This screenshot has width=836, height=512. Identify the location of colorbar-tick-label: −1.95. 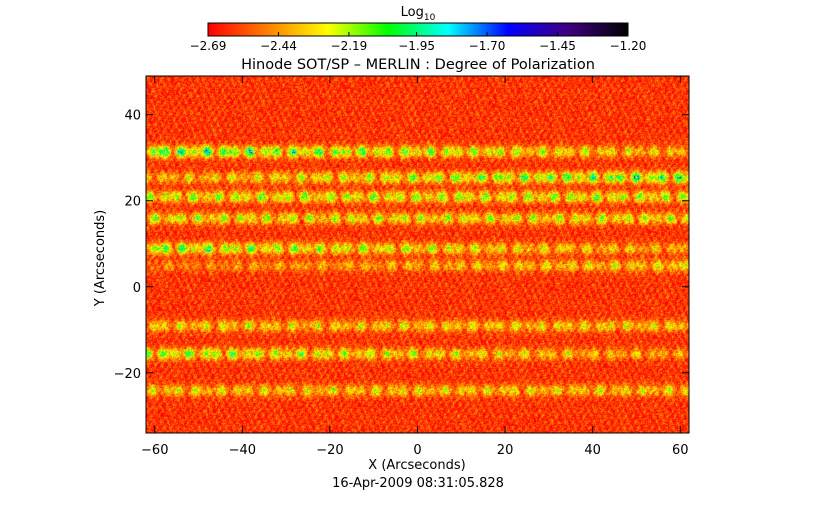
(416, 46).